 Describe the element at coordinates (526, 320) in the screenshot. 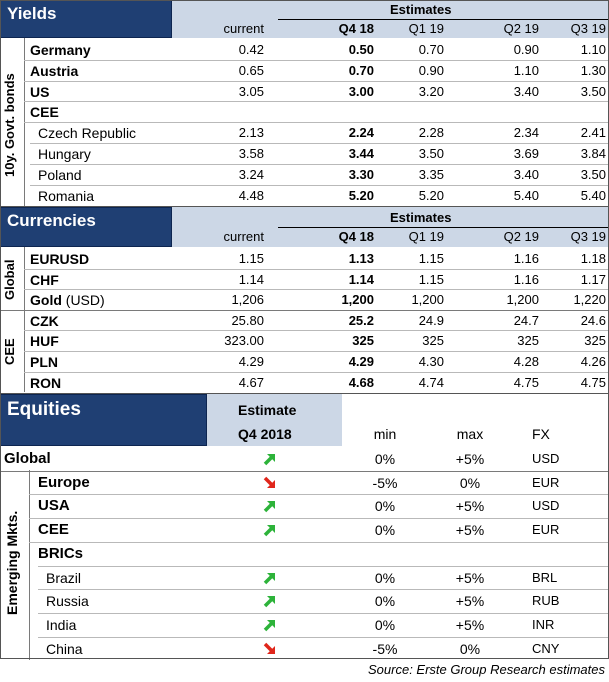

I see `currency-value: 24.7` at that location.